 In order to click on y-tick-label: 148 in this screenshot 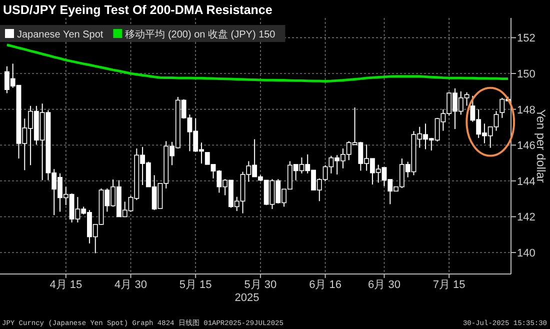, I will do `click(526, 110)`.